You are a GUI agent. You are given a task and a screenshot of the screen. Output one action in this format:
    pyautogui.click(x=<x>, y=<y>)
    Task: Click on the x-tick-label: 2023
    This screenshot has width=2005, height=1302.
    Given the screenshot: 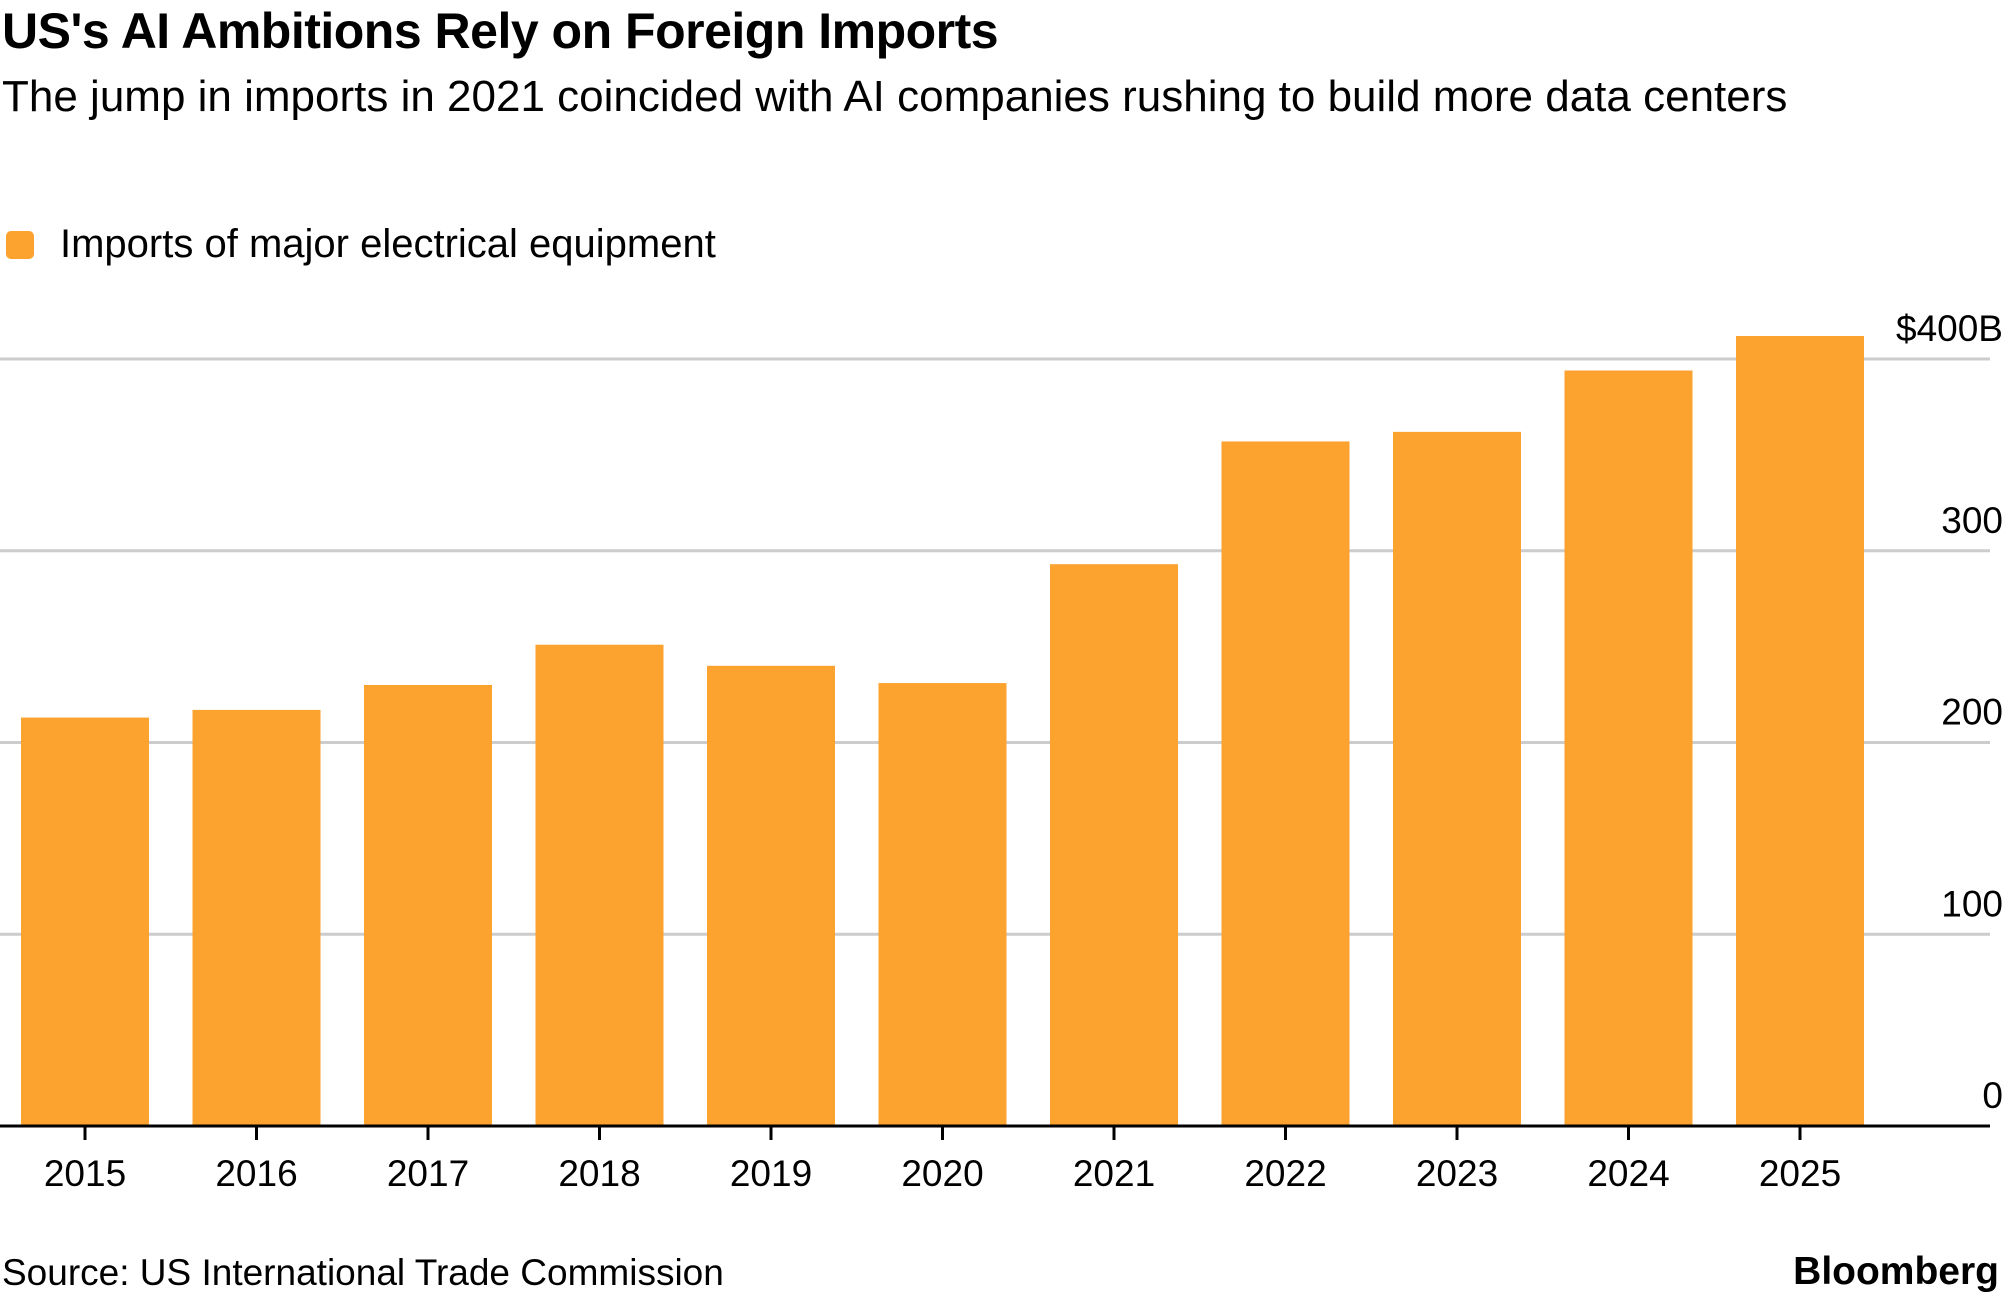 What is the action you would take?
    pyautogui.click(x=1457, y=1173)
    